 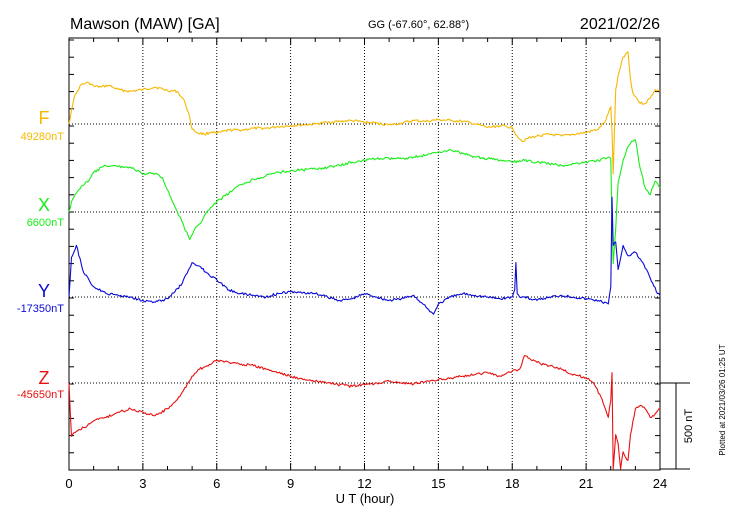 I want to click on baseline-value-x: 6600nT, so click(x=46, y=223).